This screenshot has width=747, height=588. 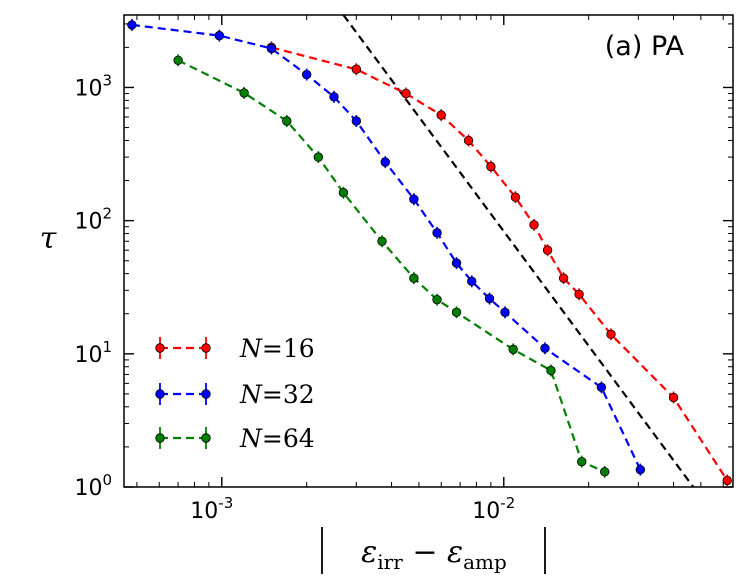 What do you see at coordinates (507, 503) in the screenshot?
I see `x-tick-exp: -2` at bounding box center [507, 503].